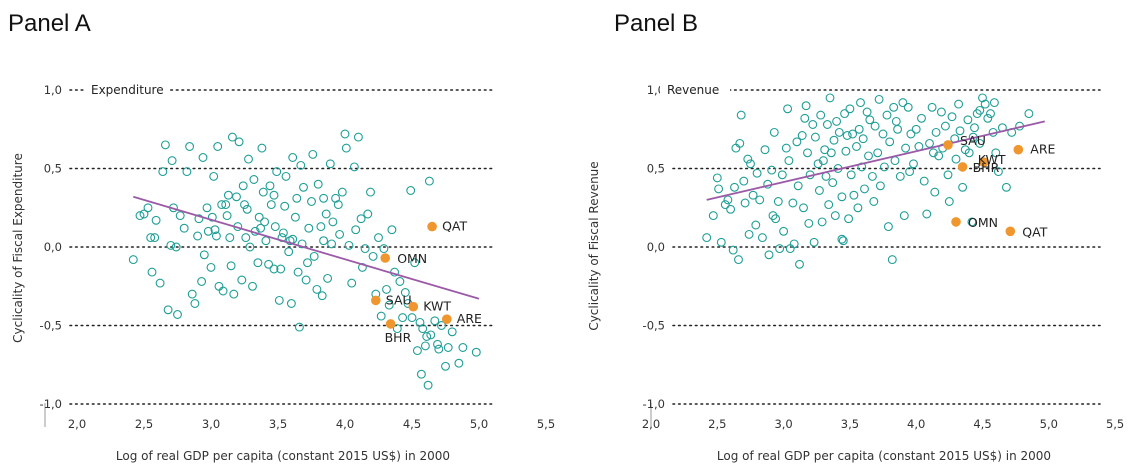 The image size is (1137, 468). I want to click on panel-a-y-tick-label: 0,0, so click(53, 247).